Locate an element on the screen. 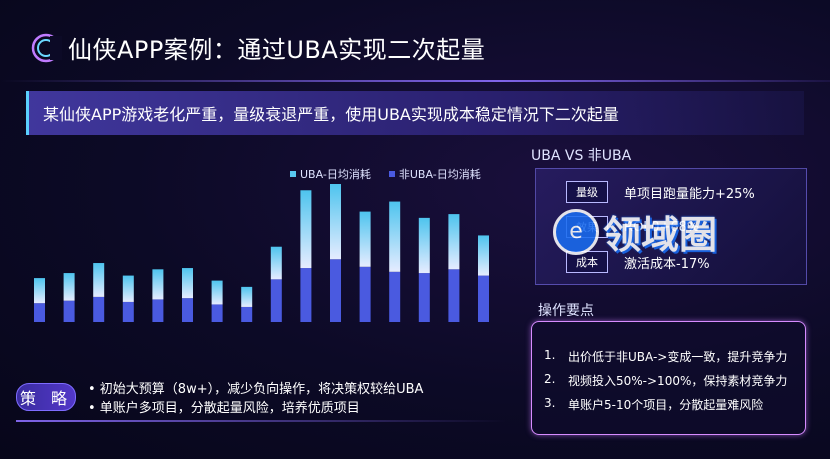 The height and width of the screenshot is (459, 830). vs-text-effect: ROI 0+68% is located at coordinates (662, 227).